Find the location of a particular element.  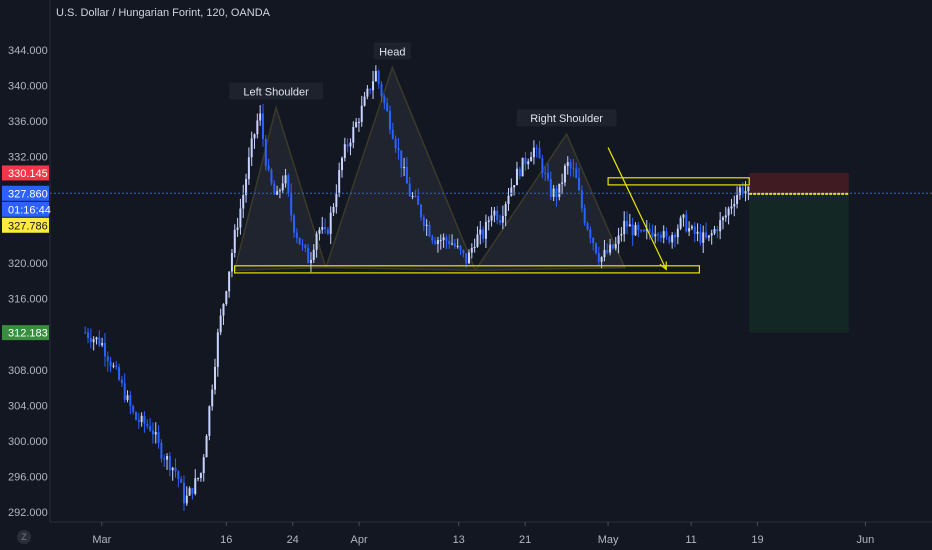

x-tick-label: May is located at coordinates (608, 540).